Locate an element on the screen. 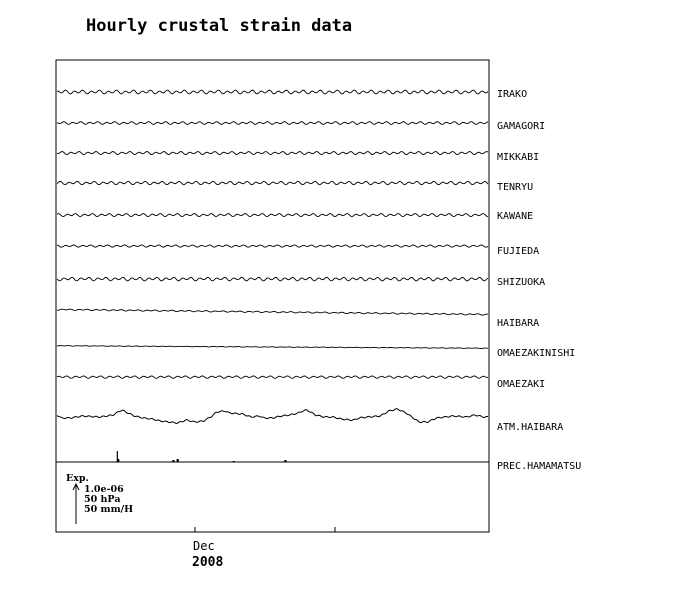 The image size is (700, 590). series-line-tenryu is located at coordinates (272, 183).